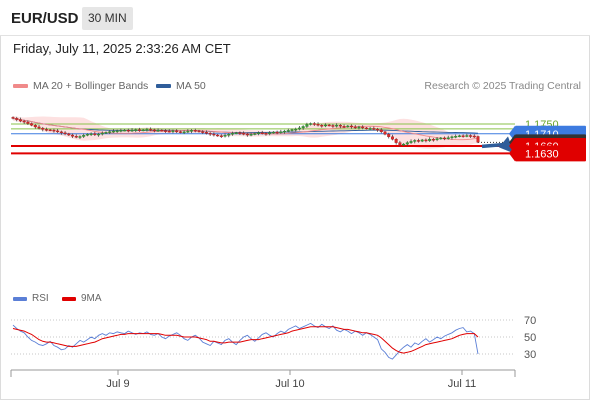  Describe the element at coordinates (245, 340) in the screenshot. I see `rsi-ma-line` at that location.